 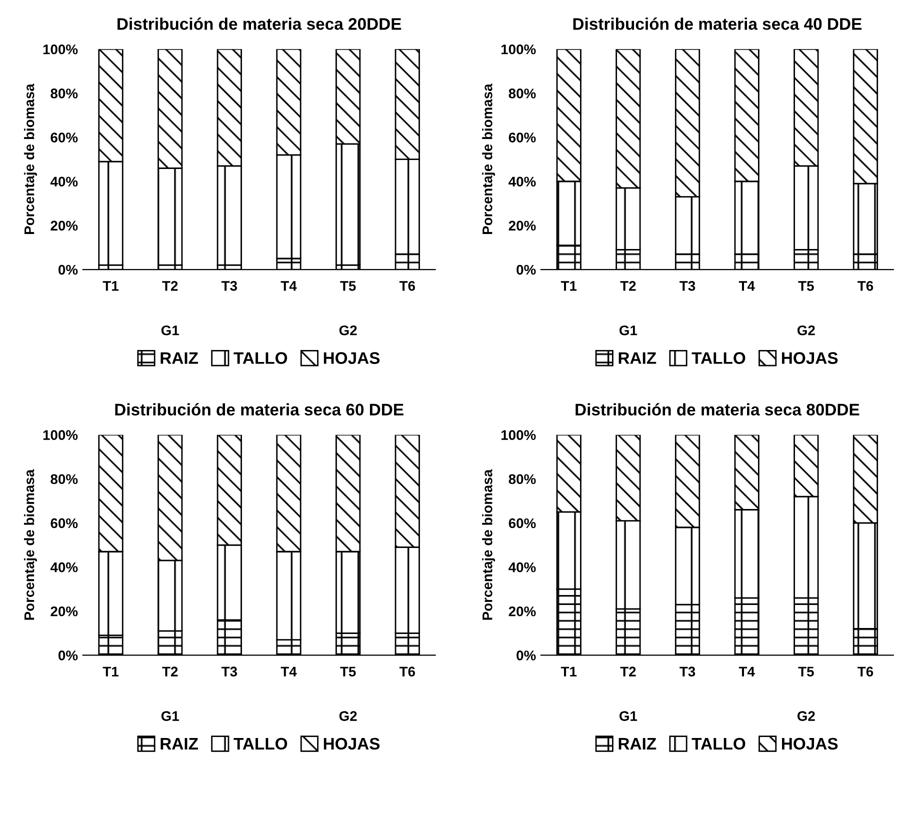 I want to click on chart-title: Distribución de materia seca 60 DDE, so click(x=259, y=409).